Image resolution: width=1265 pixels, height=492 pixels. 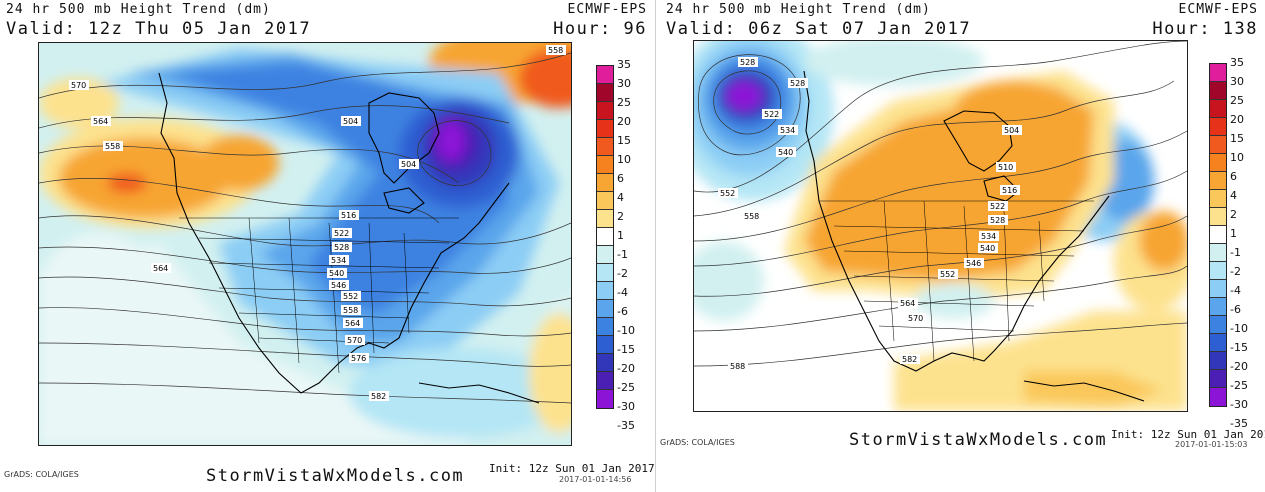 I want to click on right-contour-label: 570, so click(x=915, y=318).